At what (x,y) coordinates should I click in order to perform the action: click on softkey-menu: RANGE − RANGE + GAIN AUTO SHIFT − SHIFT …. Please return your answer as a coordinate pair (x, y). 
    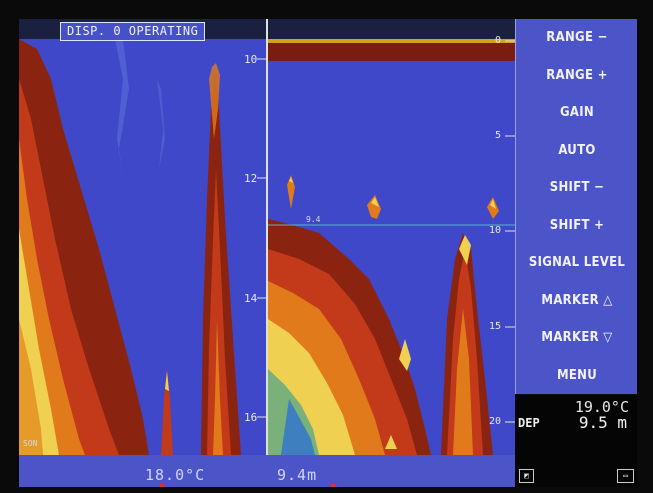
    Looking at the image, I should click on (576, 206).